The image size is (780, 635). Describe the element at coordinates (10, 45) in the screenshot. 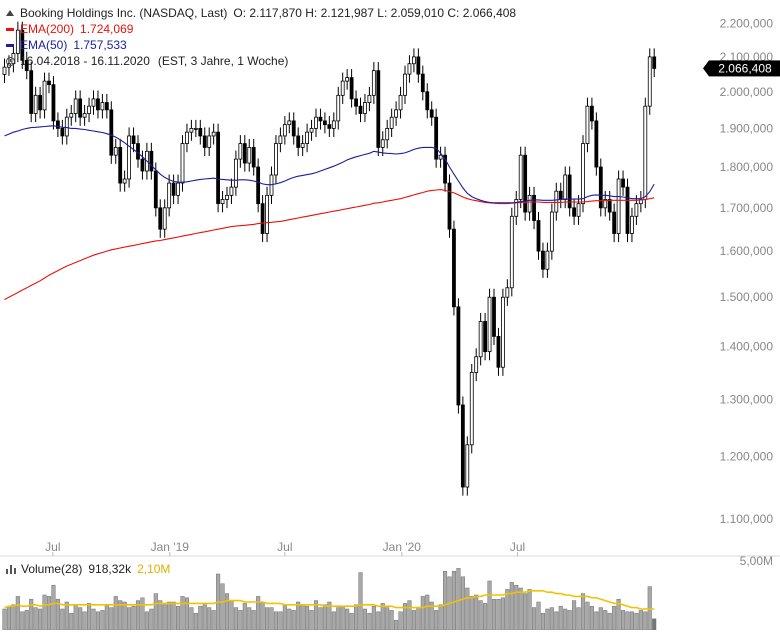

I see `ema50-swatch` at that location.